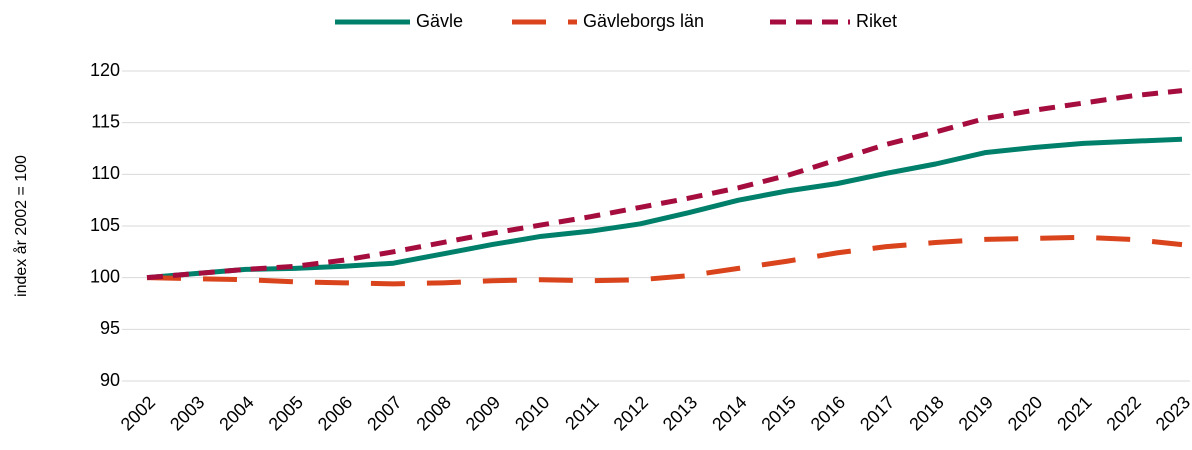 This screenshot has width=1192, height=450. What do you see at coordinates (643, 21) in the screenshot?
I see `legend-label: Gävleborgs län` at bounding box center [643, 21].